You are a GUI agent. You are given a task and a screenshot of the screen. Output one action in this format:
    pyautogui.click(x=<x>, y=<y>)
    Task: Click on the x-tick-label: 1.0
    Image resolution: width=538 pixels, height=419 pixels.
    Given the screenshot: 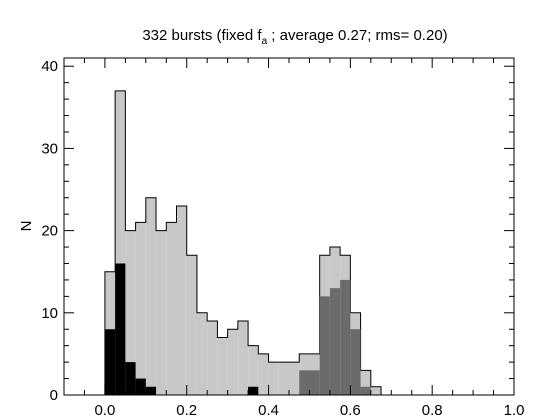 What is the action you would take?
    pyautogui.click(x=514, y=410)
    